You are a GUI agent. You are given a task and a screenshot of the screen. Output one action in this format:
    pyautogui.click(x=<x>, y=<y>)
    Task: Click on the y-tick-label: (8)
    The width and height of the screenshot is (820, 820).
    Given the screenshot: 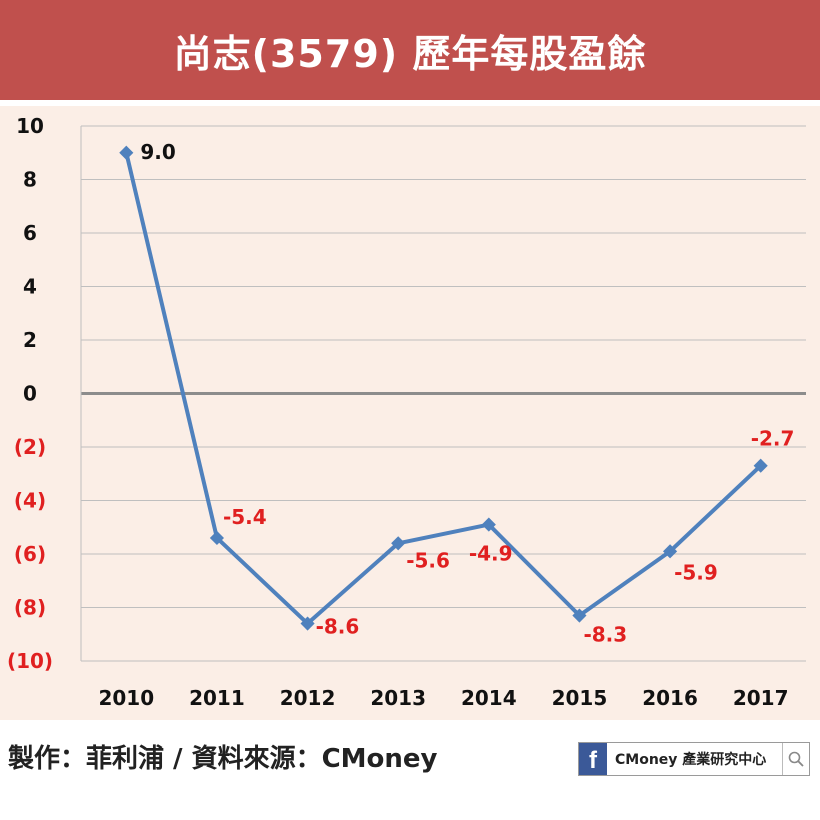 What is the action you would take?
    pyautogui.click(x=30, y=608)
    